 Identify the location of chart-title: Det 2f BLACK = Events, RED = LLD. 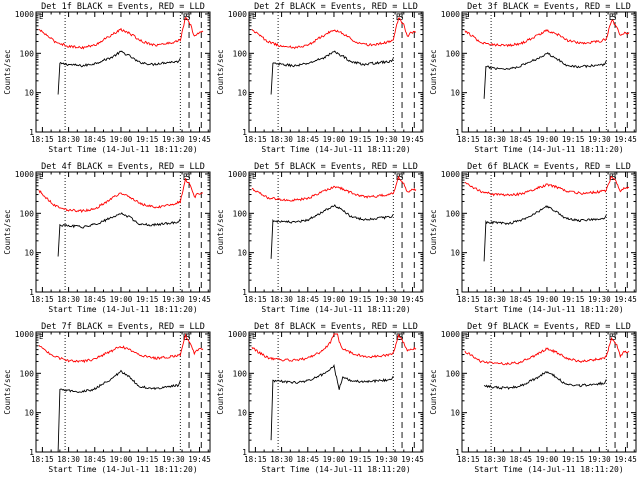
(336, 7).